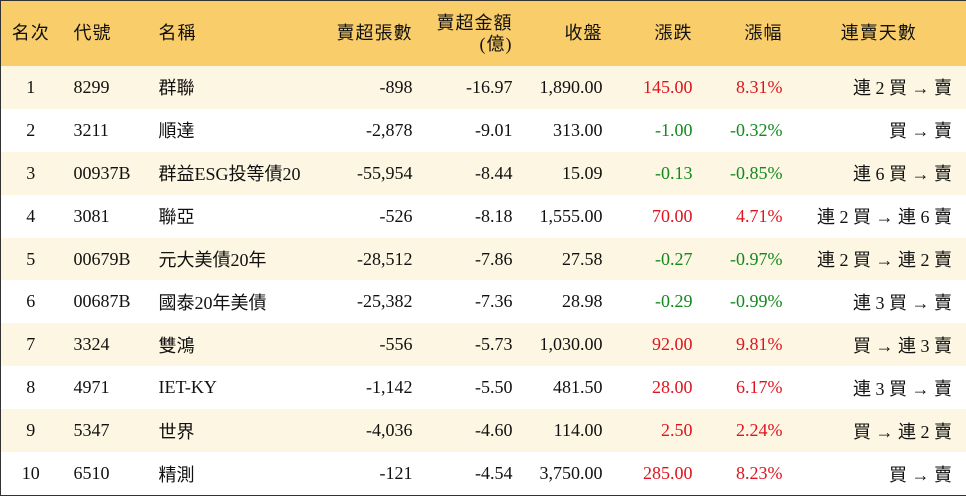 This screenshot has width=966, height=496. Describe the element at coordinates (571, 215) in the screenshot. I see `cell: 1,555.00` at that location.